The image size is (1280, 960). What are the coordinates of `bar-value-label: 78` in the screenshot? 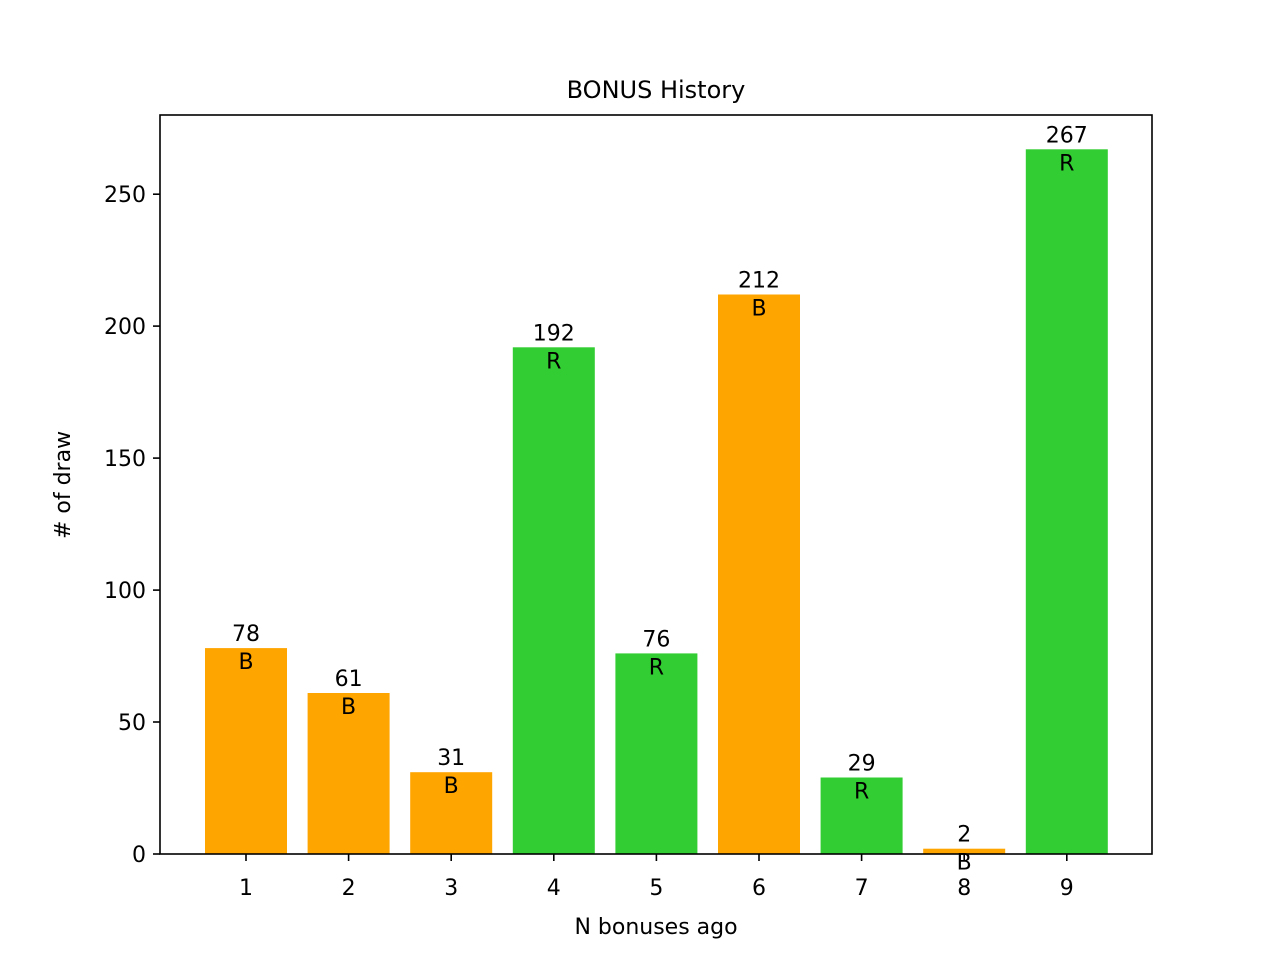 It's located at (246, 634).